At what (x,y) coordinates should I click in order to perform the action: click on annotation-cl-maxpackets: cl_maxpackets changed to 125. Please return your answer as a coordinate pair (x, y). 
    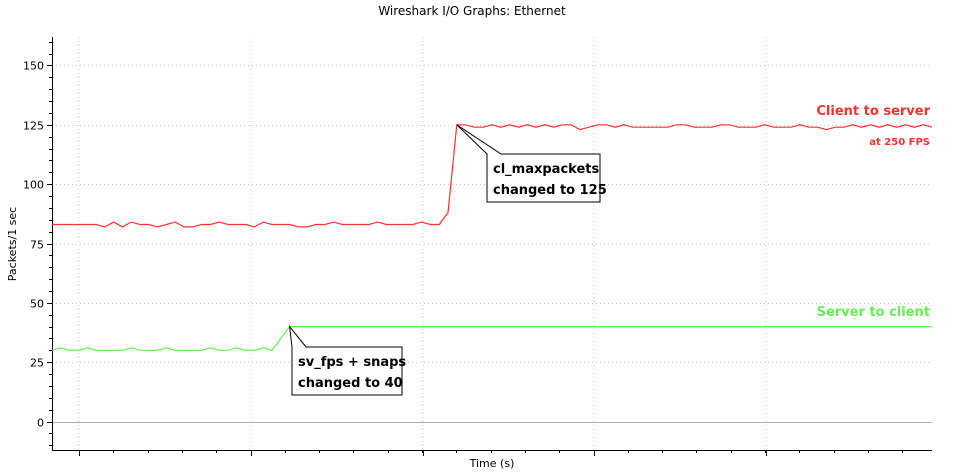
    Looking at the image, I should click on (531, 163).